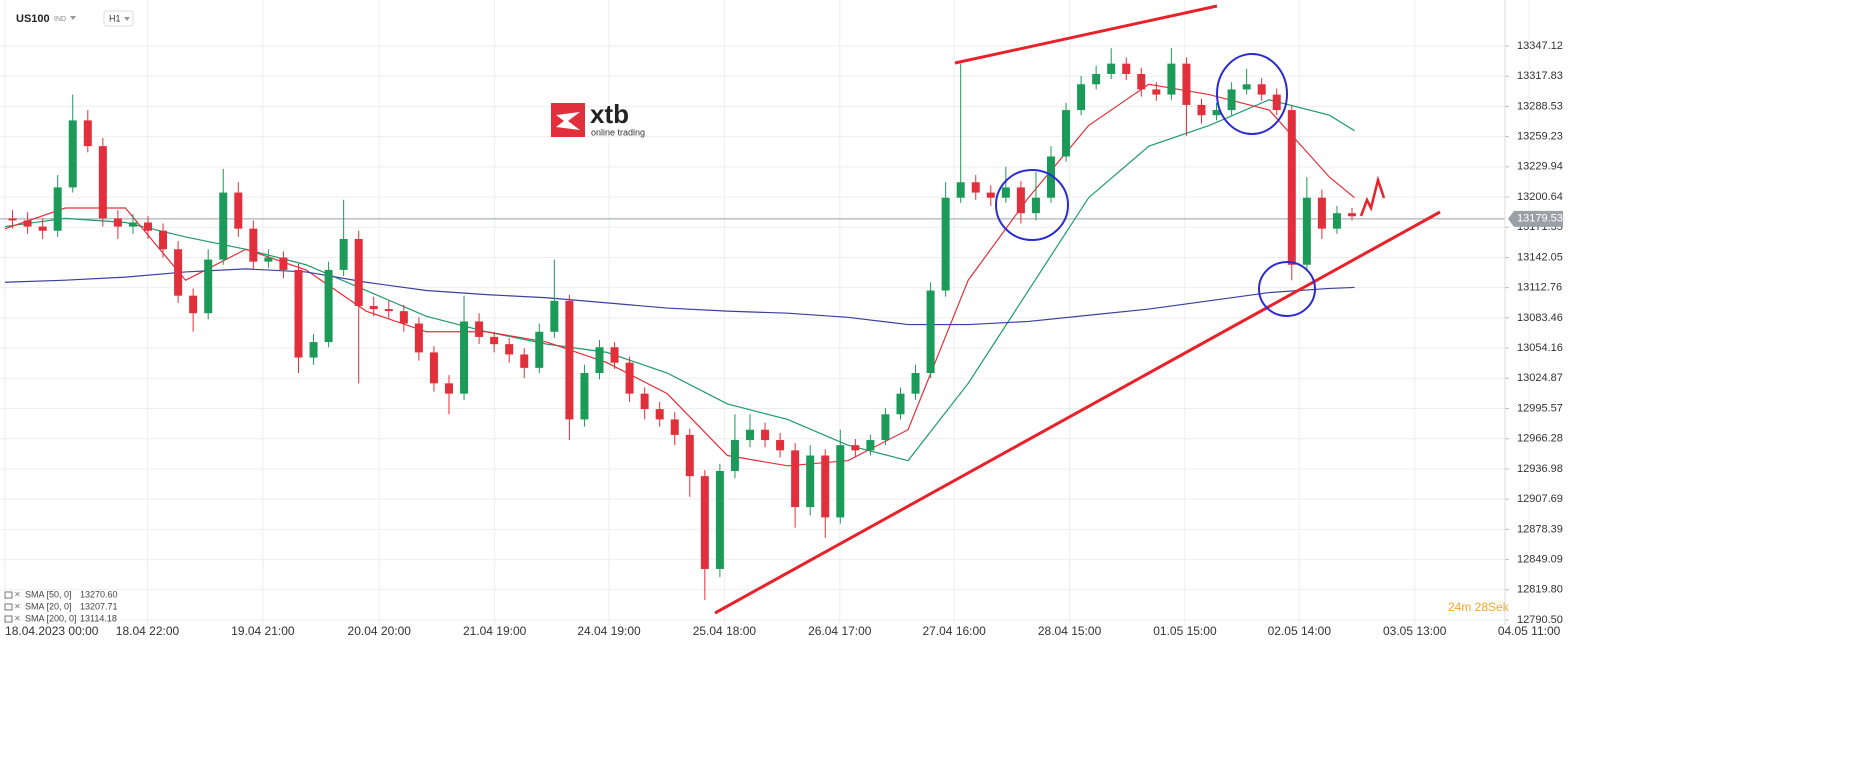 This screenshot has height=767, width=1866. Describe the element at coordinates (1540, 76) in the screenshot. I see `y-tick-label: 13317.83` at that location.